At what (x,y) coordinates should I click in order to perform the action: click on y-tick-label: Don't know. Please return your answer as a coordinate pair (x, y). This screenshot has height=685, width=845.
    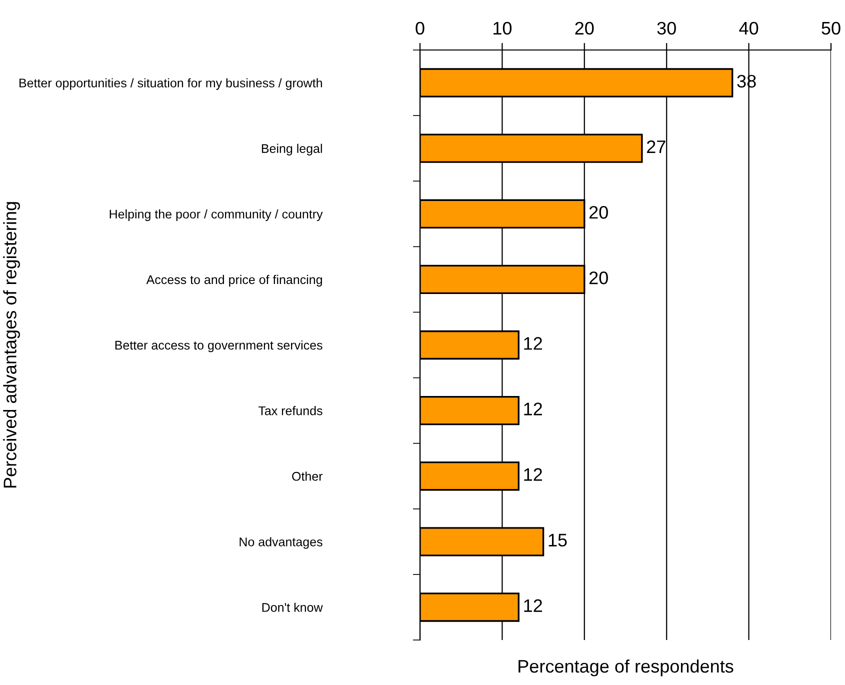
    Looking at the image, I should click on (292, 607).